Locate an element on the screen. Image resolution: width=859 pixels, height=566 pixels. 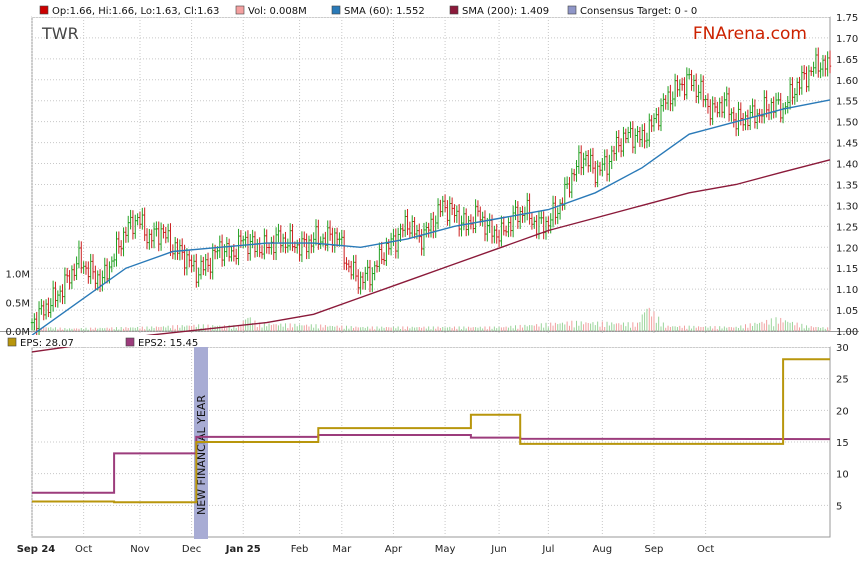
legend-label: Consensus Target: 0 - 0 is located at coordinates (638, 11).